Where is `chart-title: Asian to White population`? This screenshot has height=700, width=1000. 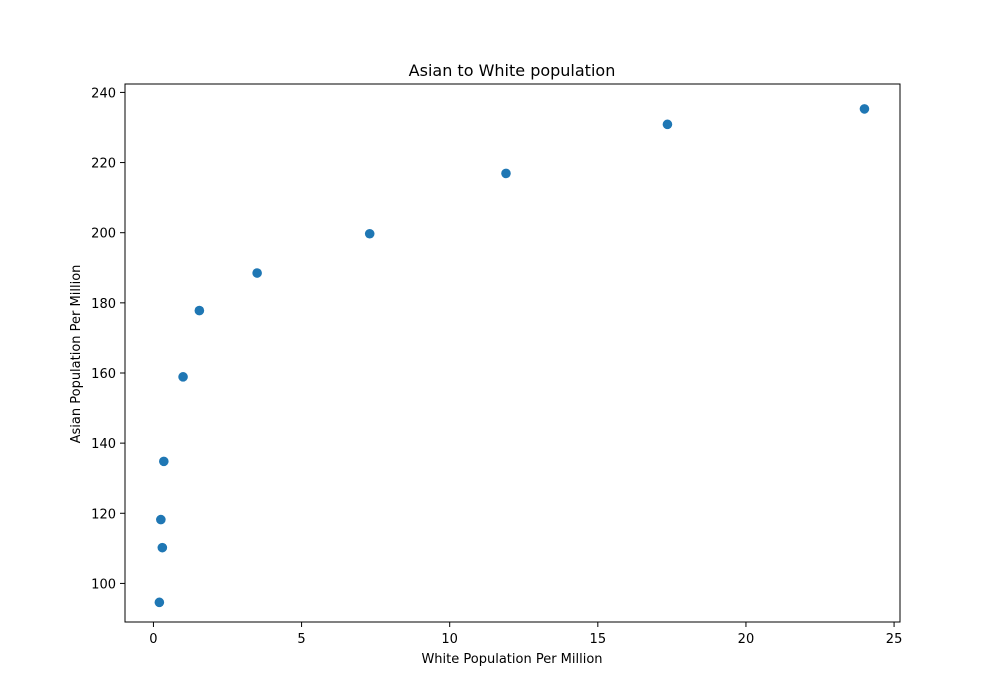 chart-title: Asian to White population is located at coordinates (512, 70).